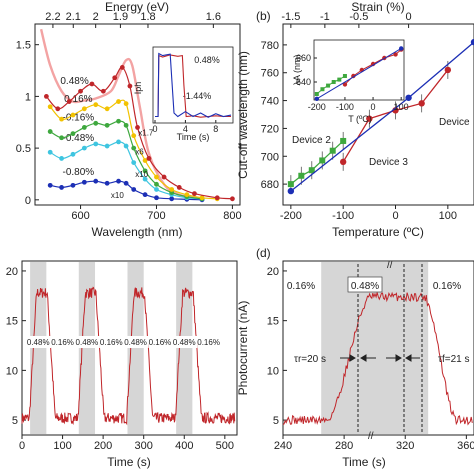  Describe the element at coordinates (28, 201) in the screenshot. I see `panel-a-ytick-label-0: 0` at that location.